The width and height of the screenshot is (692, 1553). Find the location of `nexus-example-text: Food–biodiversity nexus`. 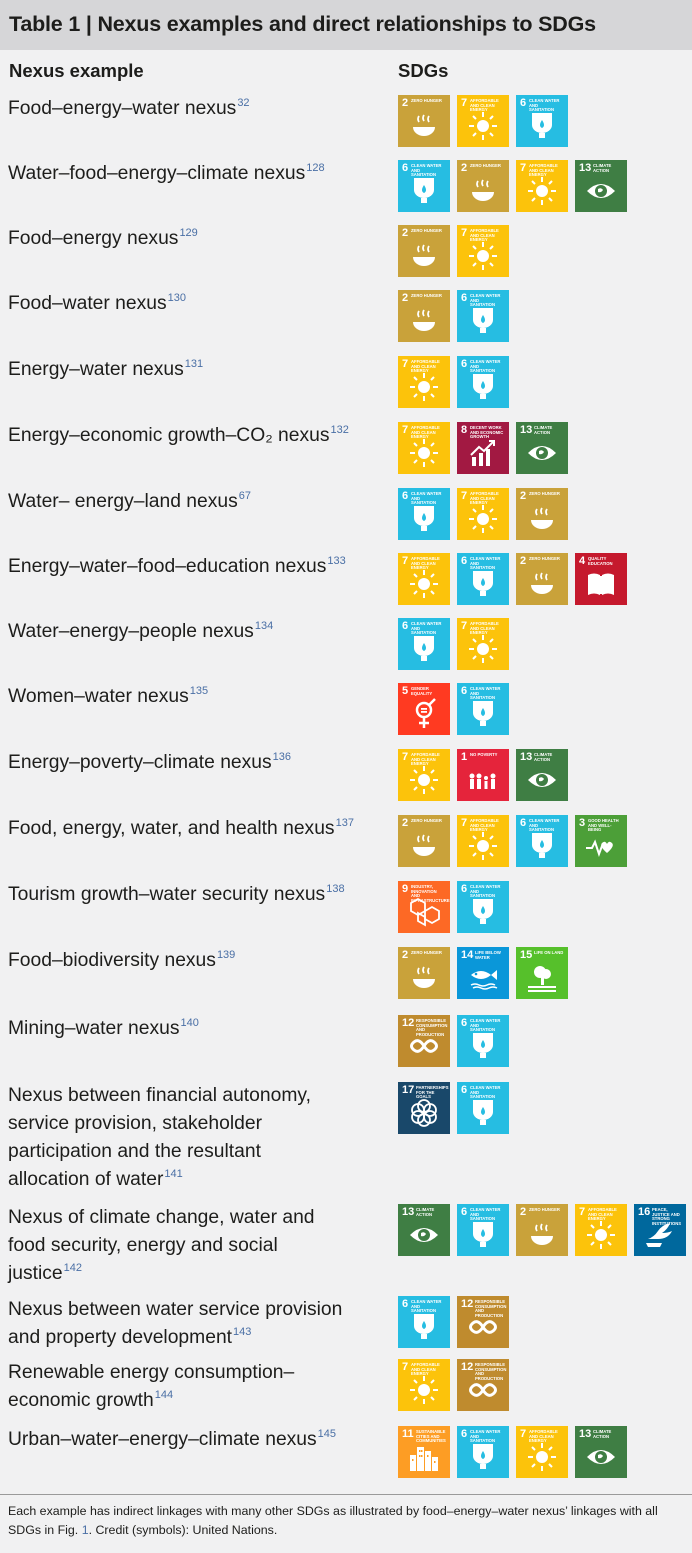

nexus-example-text: Food–biodiversity nexus is located at coordinates (112, 960).